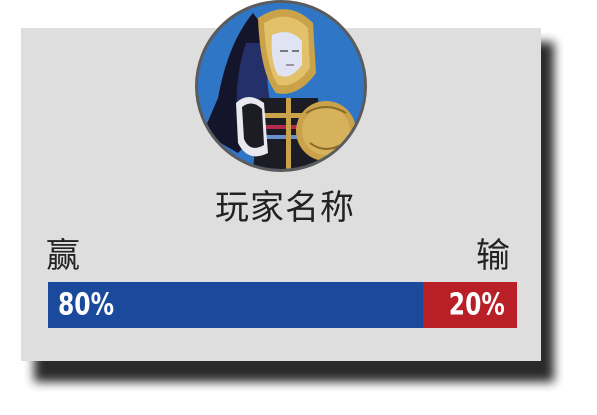 This screenshot has width=597, height=415. I want to click on lose-ratio-segment: 20%, so click(470, 305).